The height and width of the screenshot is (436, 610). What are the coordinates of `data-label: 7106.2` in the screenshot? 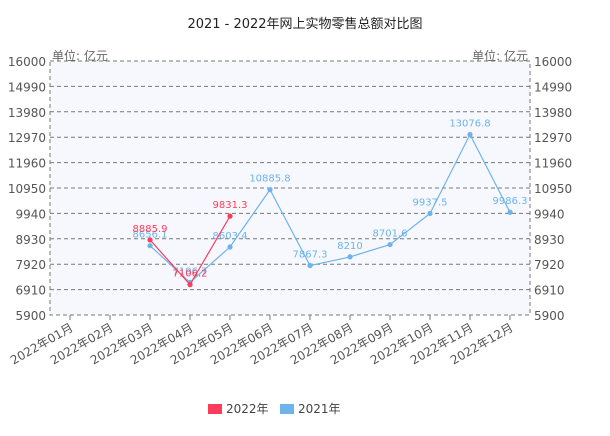 It's located at (190, 274).